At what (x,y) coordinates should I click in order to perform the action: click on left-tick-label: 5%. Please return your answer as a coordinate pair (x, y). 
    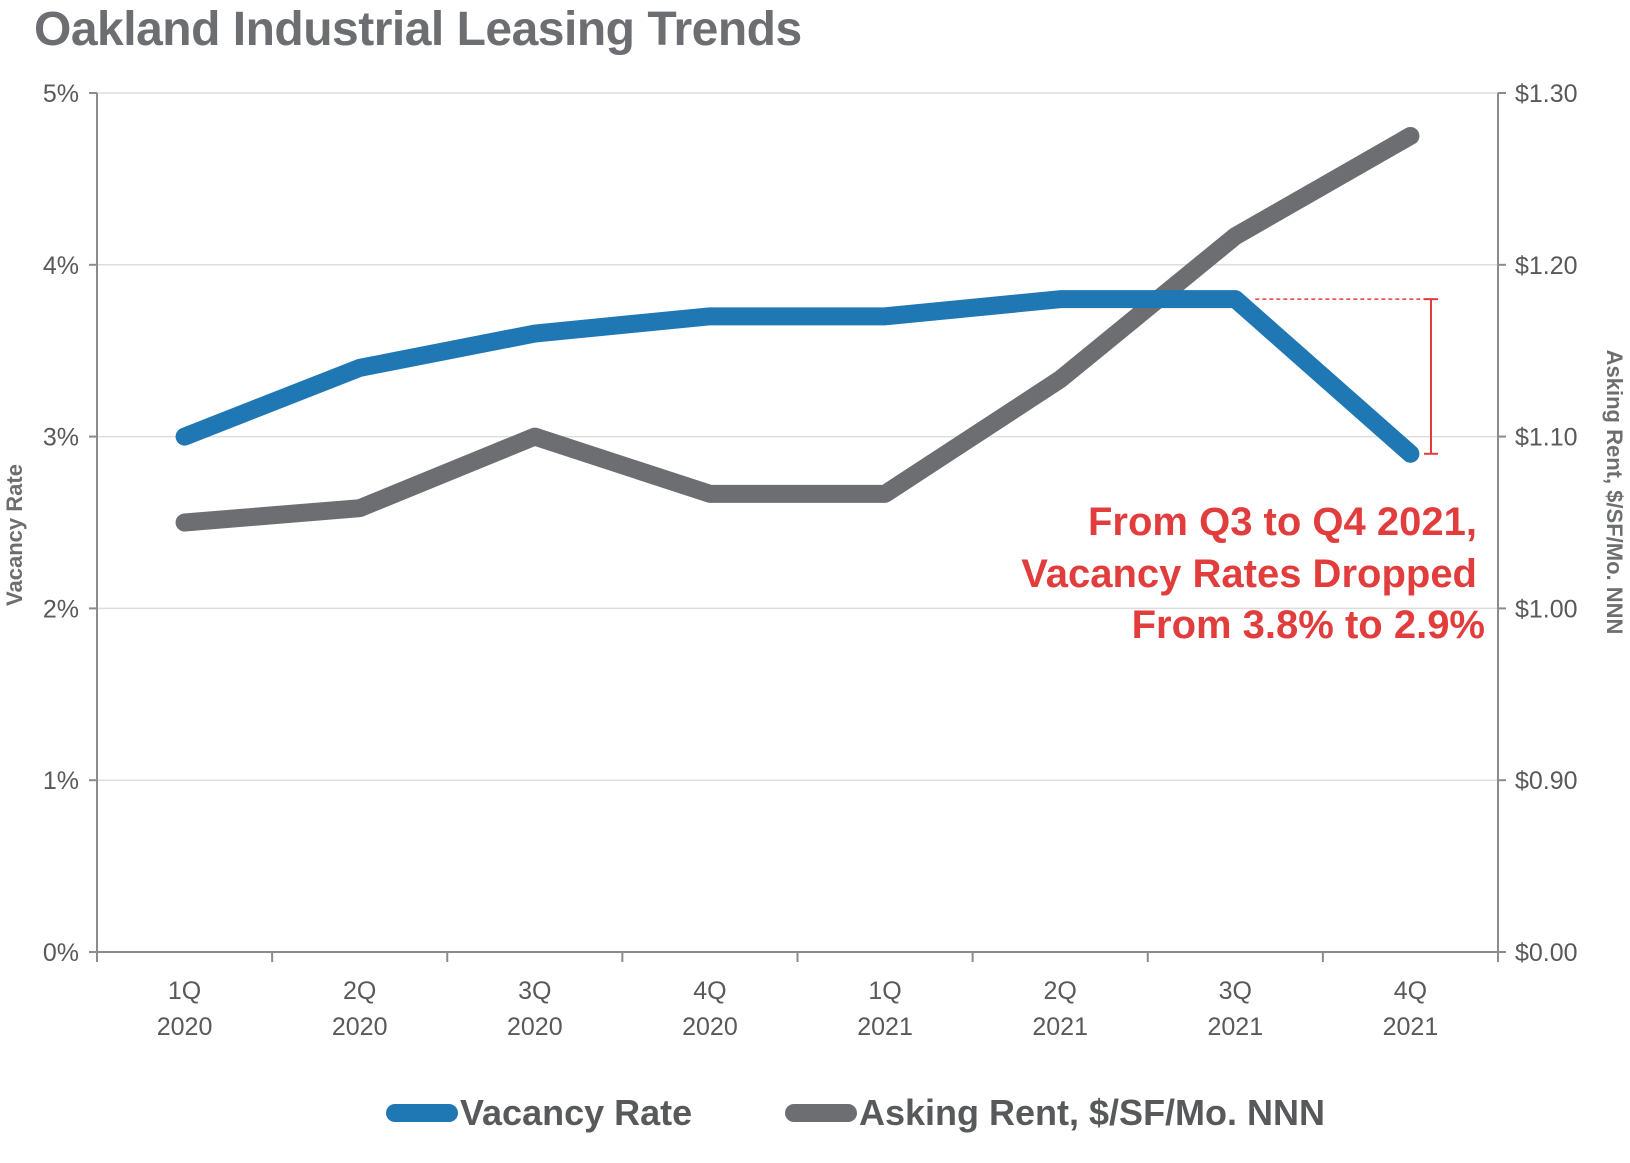
    Looking at the image, I should click on (61, 94).